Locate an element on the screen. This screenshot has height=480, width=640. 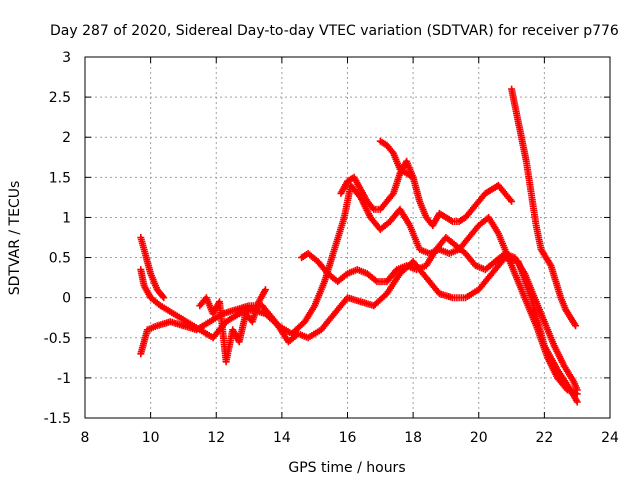
x-tick-label: 18 is located at coordinates (413, 438).